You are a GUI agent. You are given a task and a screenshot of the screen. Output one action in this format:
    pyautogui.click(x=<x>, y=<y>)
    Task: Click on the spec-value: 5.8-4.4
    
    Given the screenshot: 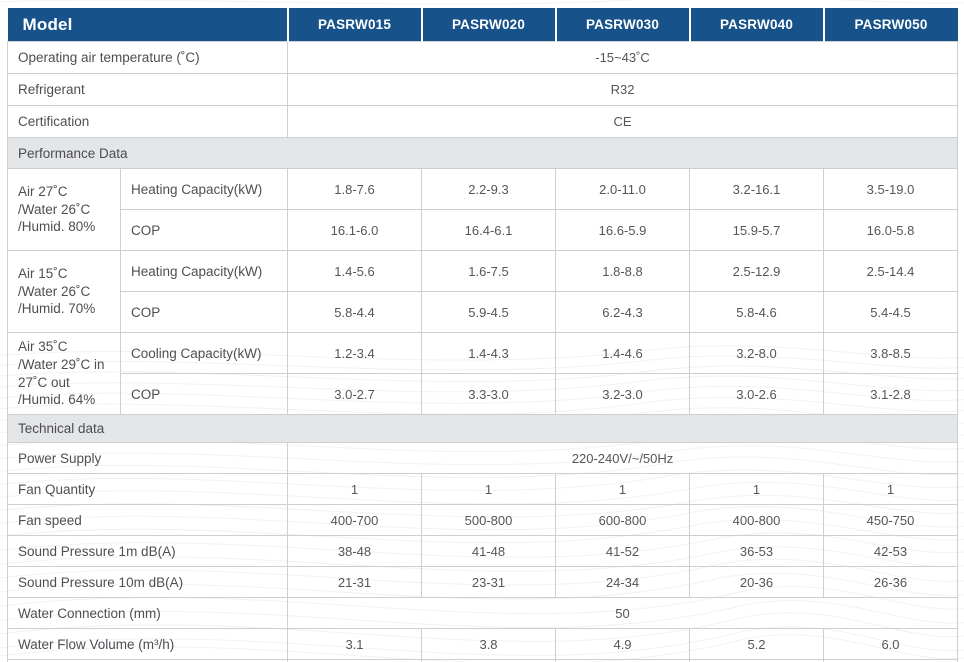 What is the action you would take?
    pyautogui.click(x=355, y=312)
    